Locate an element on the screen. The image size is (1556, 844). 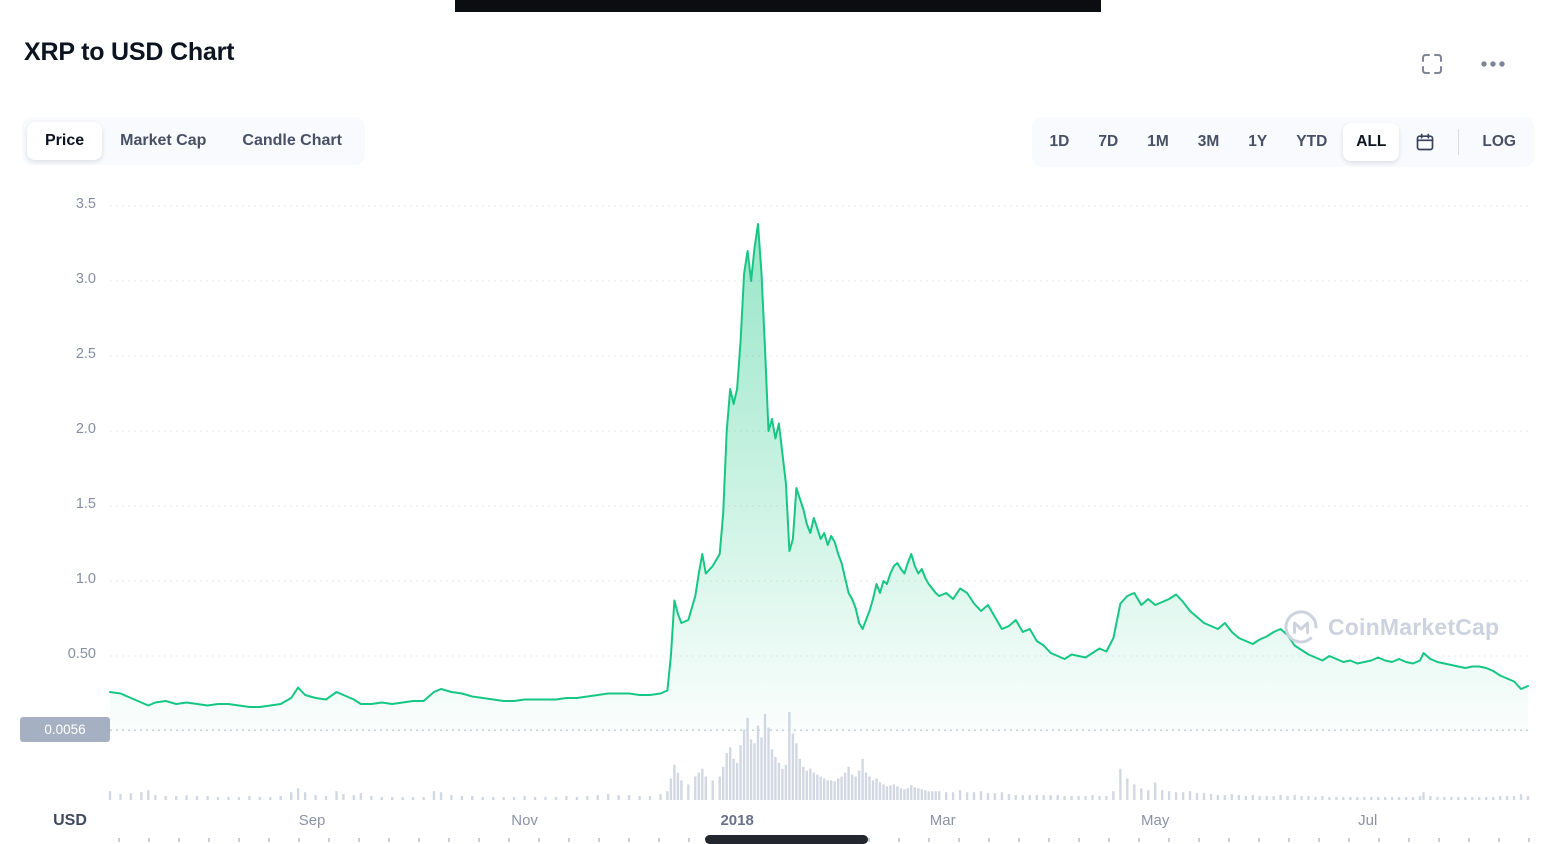
time-range-toolbar: 1D 7D 1M 3M 1Y YTD ALL LOG is located at coordinates (1282, 142).